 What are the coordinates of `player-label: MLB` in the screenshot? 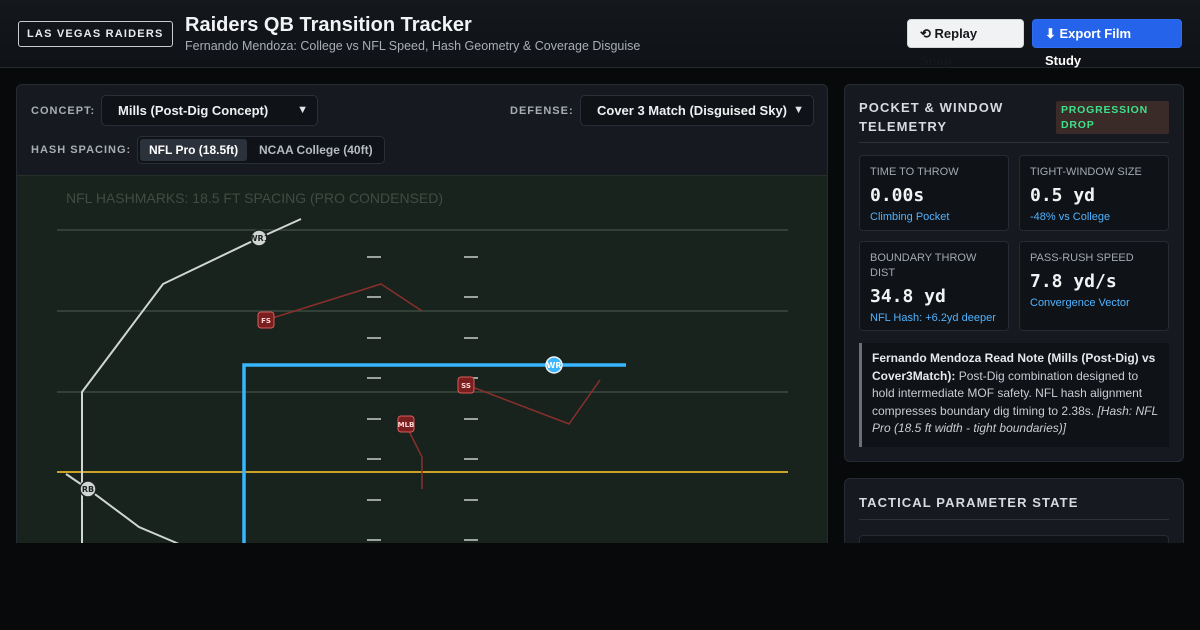 It's located at (406, 425).